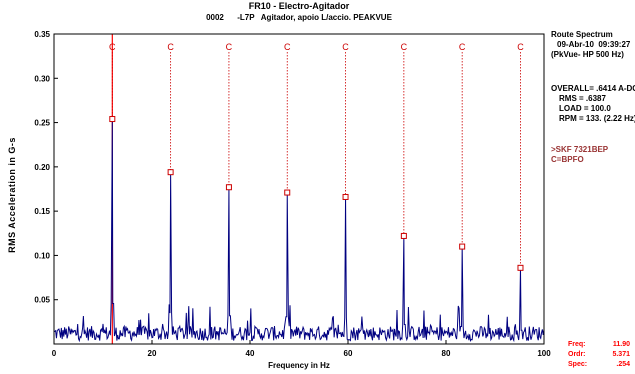  I want to click on overall-value: OVERALL= .6414 A-DG, so click(593, 88).